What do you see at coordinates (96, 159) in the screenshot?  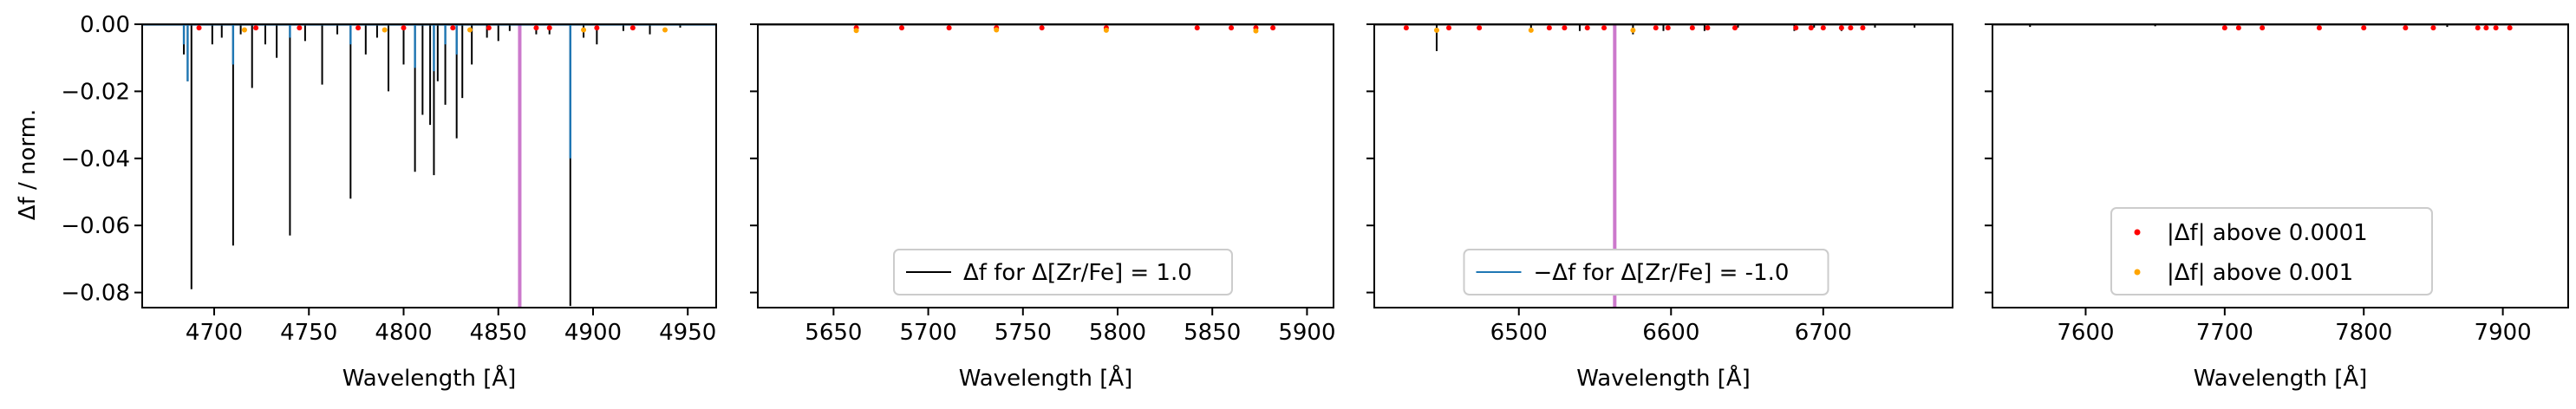 I see `y-tick-label: −0.04` at bounding box center [96, 159].